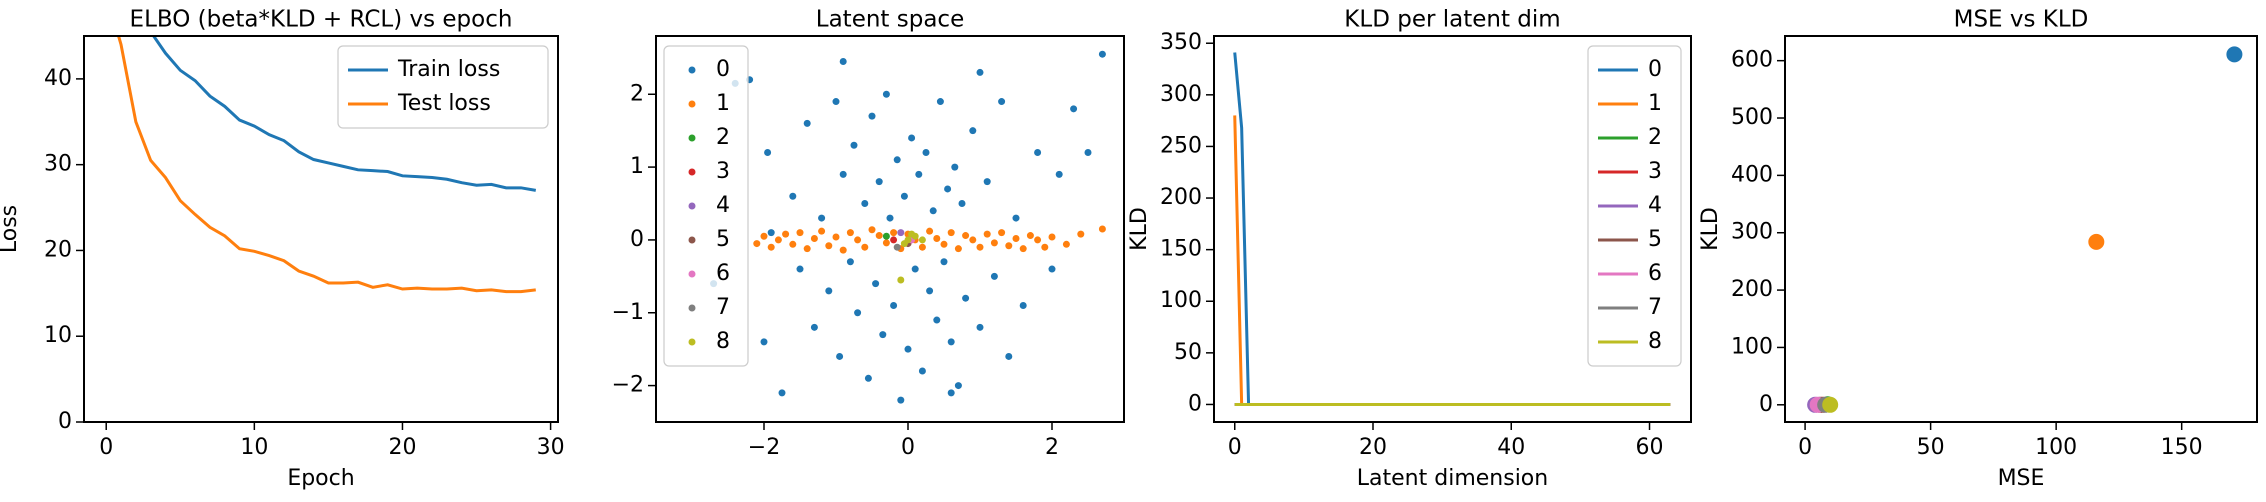 The image size is (2266, 502). I want to click on x-tick-label: 10, so click(254, 447).